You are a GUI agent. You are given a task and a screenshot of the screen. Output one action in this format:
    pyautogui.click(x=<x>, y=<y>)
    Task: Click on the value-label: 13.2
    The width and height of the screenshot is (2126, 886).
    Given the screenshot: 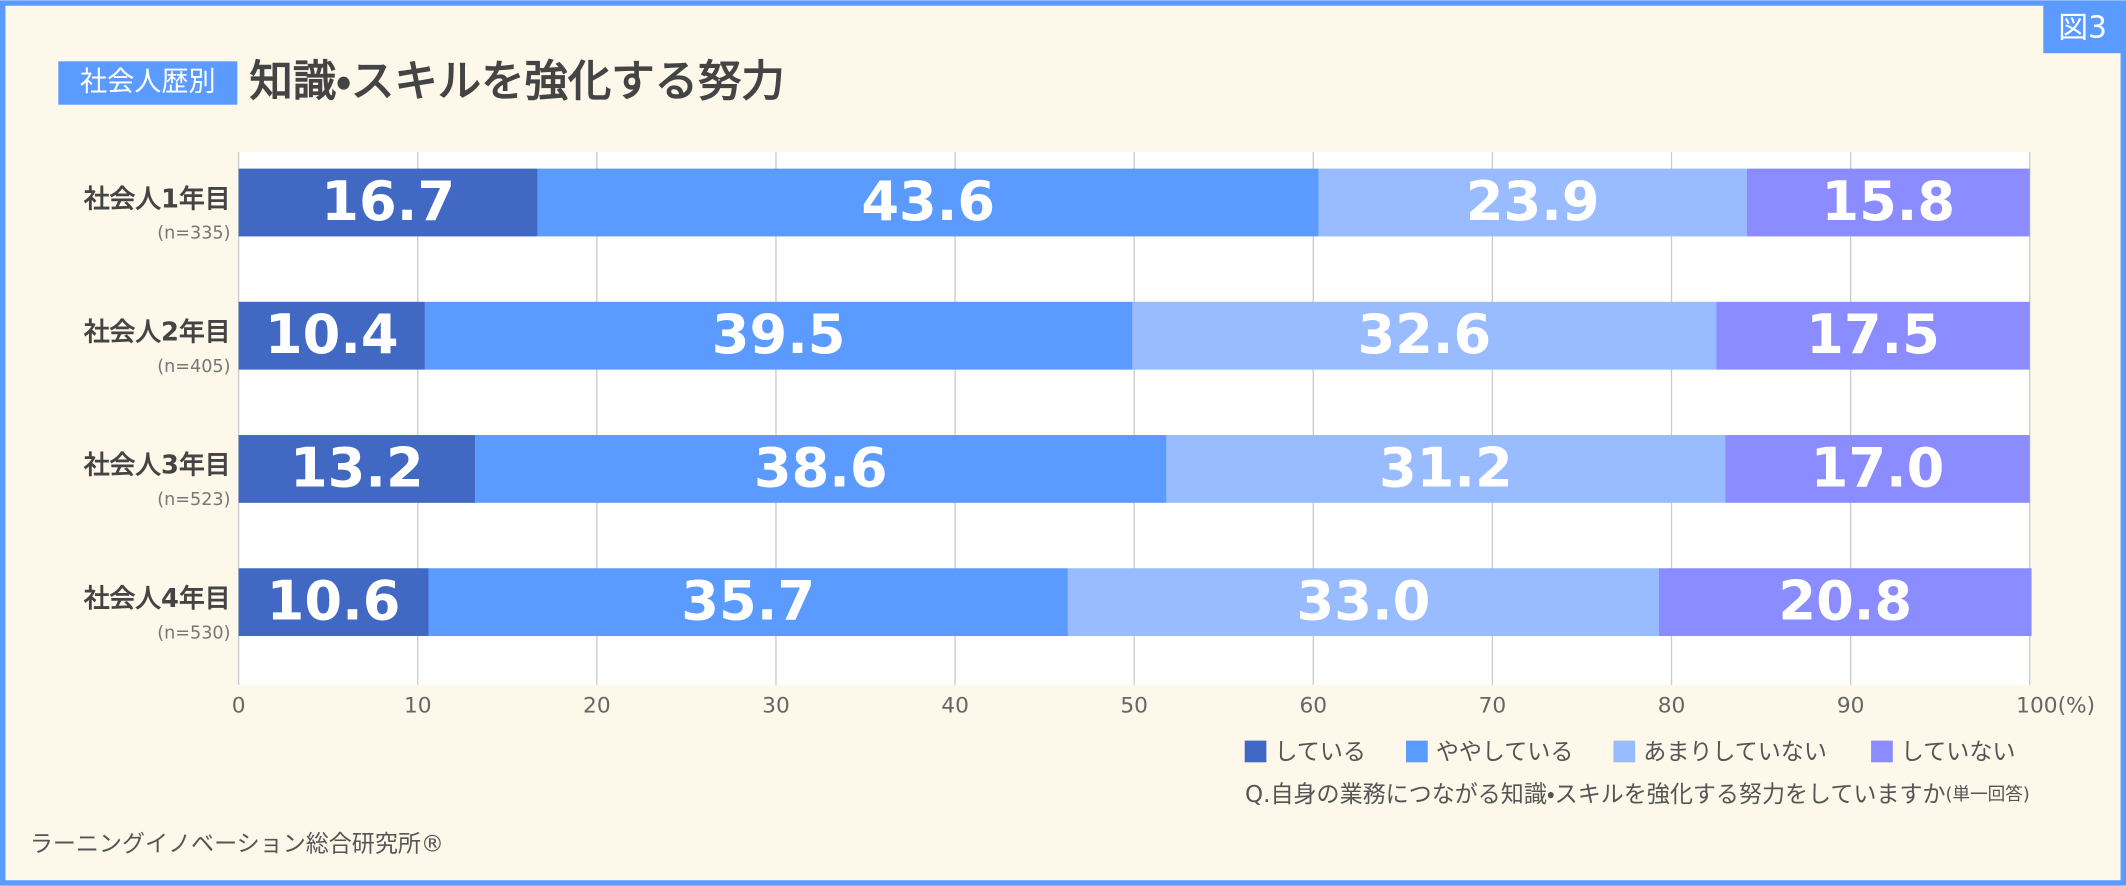 What is the action you would take?
    pyautogui.click(x=357, y=467)
    